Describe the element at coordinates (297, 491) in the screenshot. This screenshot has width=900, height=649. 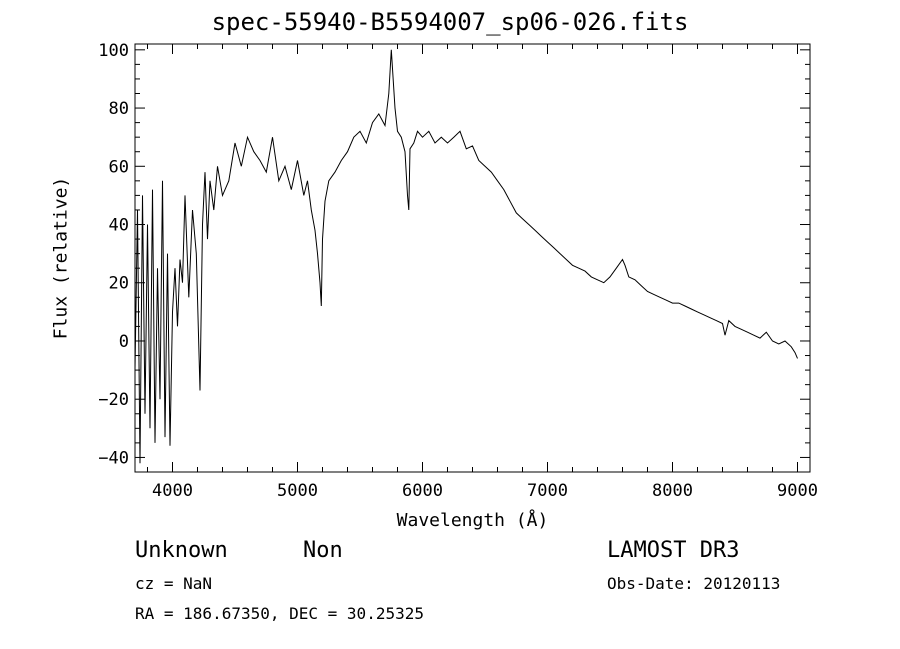
I see `x-tick-label: 5000` at that location.